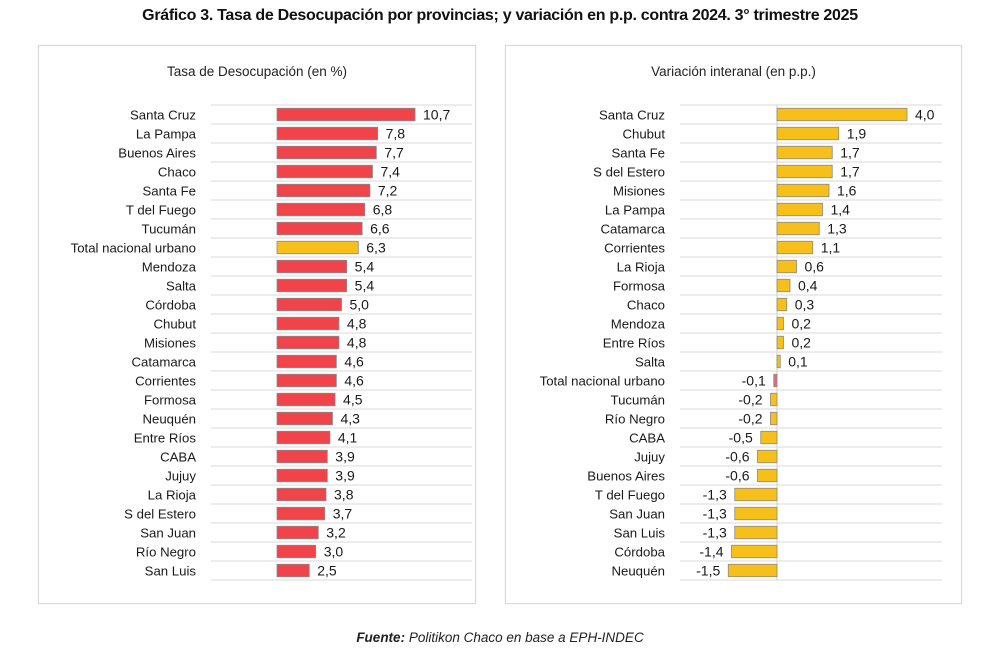  Describe the element at coordinates (526, 637) in the screenshot. I see `source-text: Politikon Chaco en base a EPH-INDEC` at that location.